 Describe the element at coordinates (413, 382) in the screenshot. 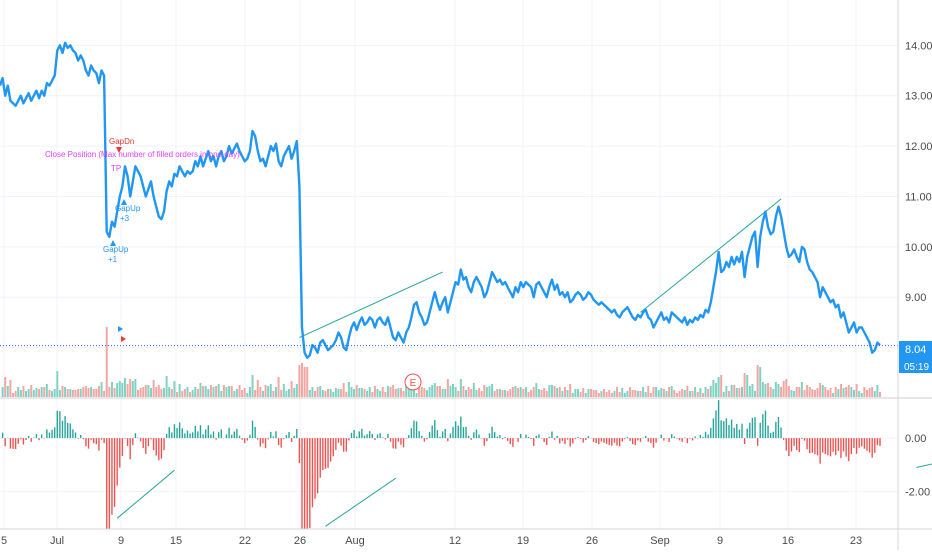

I see `earnings-marker: E` at that location.